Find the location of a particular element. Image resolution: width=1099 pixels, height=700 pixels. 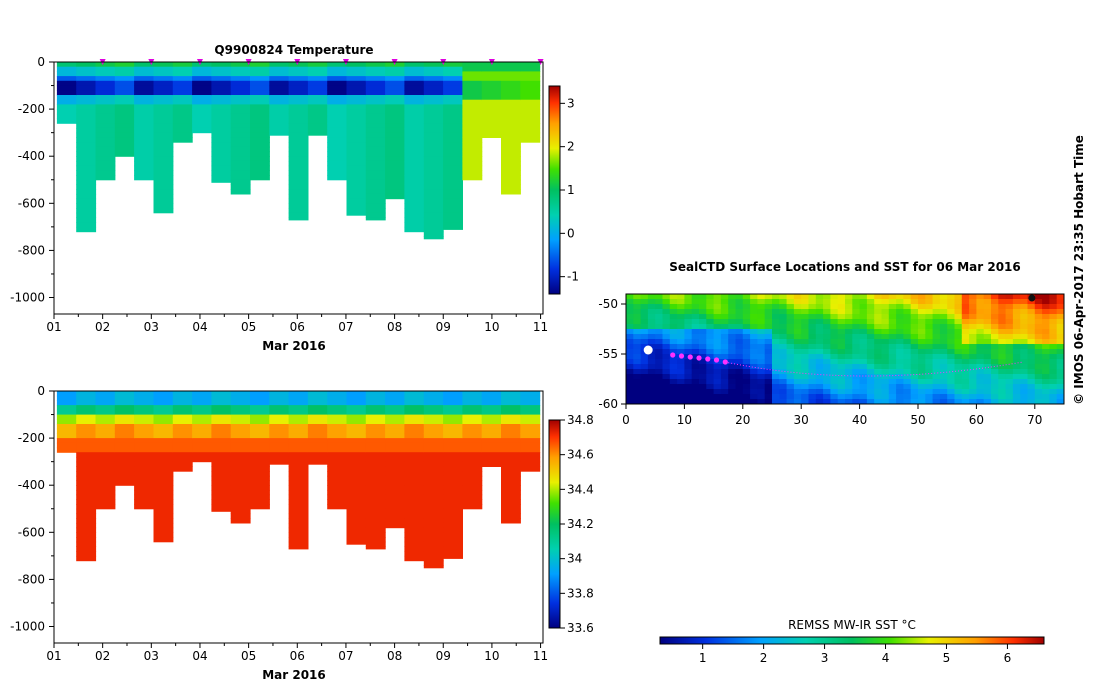

colorbar-tick-label: 34 is located at coordinates (574, 559).